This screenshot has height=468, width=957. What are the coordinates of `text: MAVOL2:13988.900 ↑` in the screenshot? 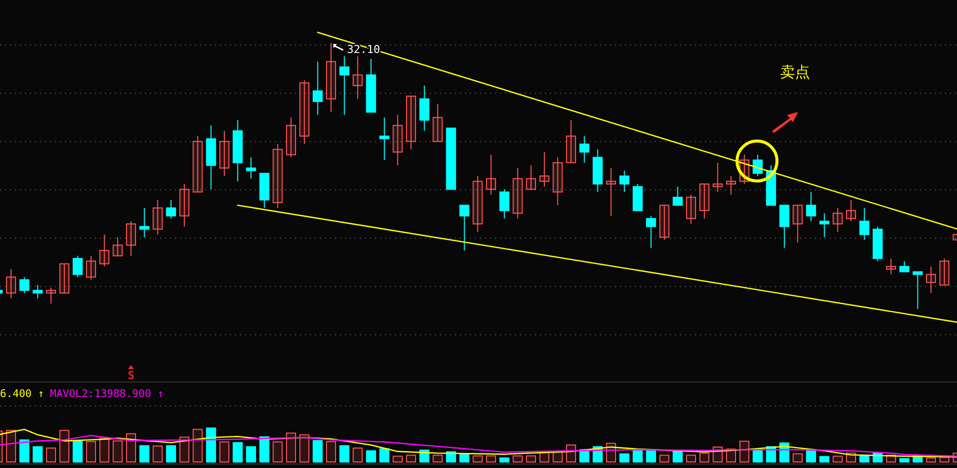 It's located at (107, 394).